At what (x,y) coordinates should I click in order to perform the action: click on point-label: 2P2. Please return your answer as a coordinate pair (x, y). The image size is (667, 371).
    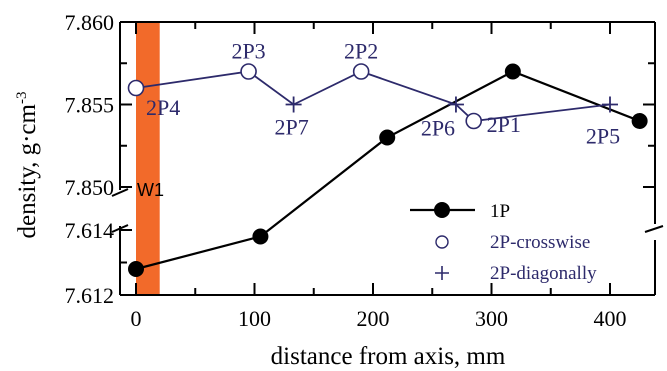
    Looking at the image, I should click on (361, 51).